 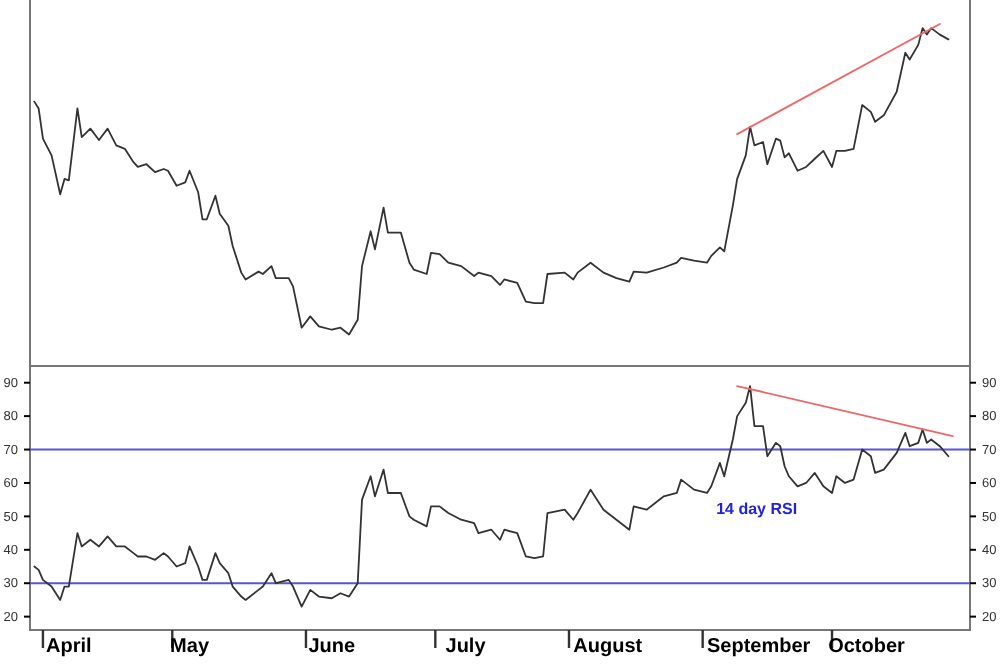 What do you see at coordinates (757, 508) in the screenshot?
I see `annotation: 14 day RSI` at bounding box center [757, 508].